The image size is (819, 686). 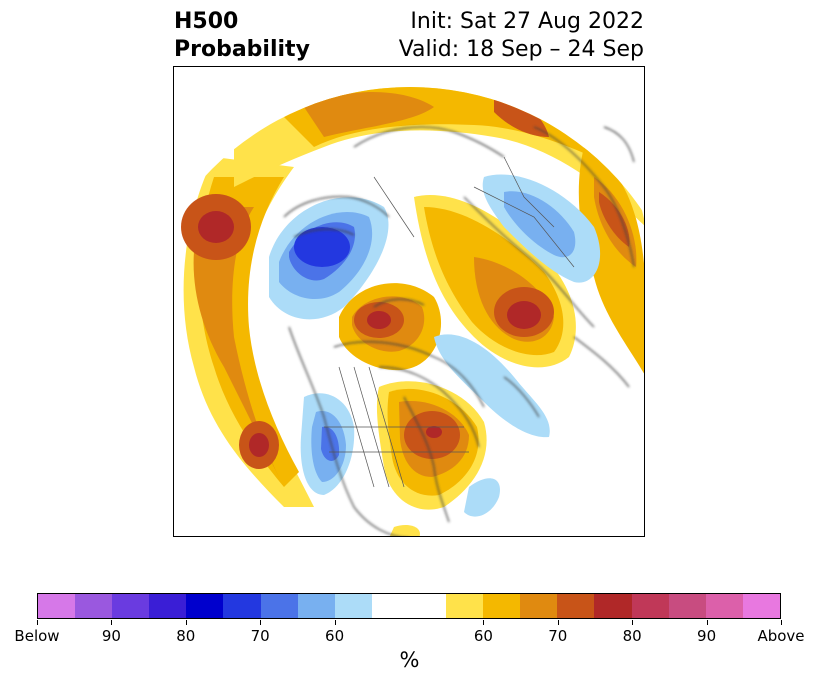 What do you see at coordinates (242, 36) in the screenshot?
I see `chart-title-left: H500 Probability` at bounding box center [242, 36].